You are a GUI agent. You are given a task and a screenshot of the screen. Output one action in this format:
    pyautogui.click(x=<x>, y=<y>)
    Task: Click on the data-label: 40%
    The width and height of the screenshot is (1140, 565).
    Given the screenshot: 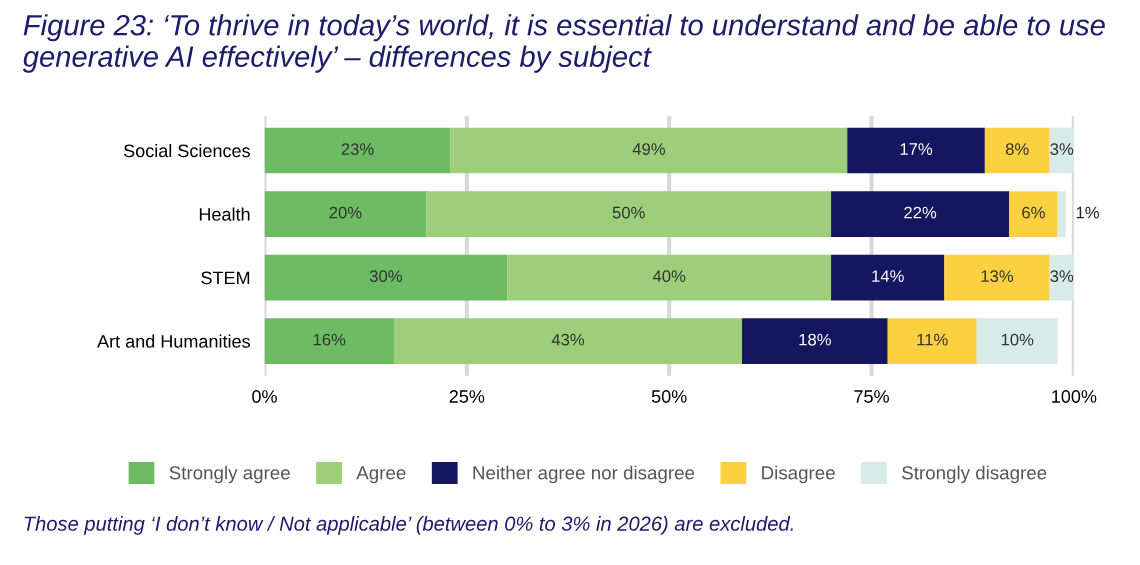 What is the action you would take?
    pyautogui.click(x=669, y=276)
    